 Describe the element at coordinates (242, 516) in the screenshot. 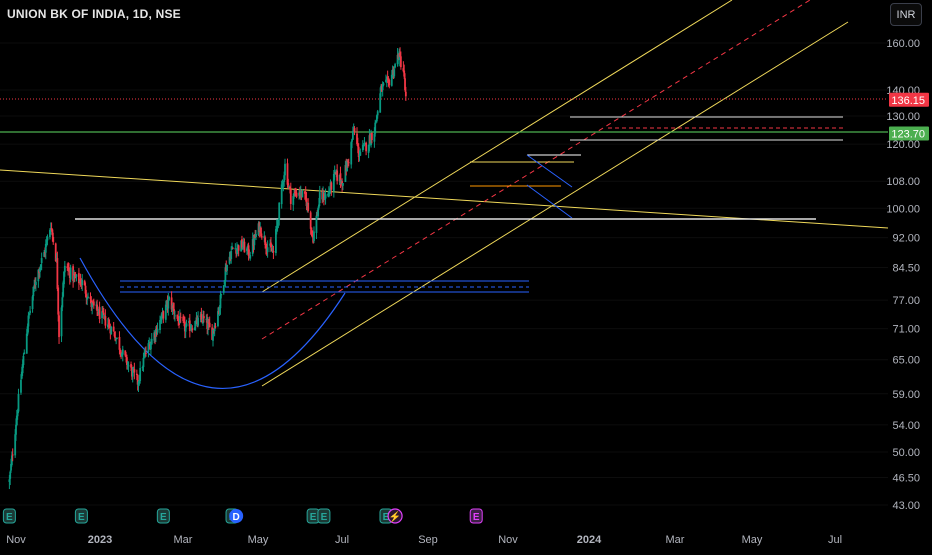

I see `event-markers: EEEEDEEE⚡E` at that location.